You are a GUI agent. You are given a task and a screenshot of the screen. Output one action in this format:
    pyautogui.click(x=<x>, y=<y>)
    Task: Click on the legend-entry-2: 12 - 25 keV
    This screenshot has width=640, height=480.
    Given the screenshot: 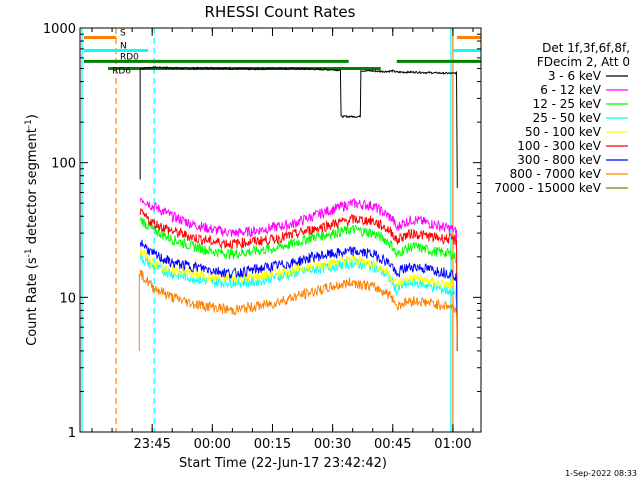 What is the action you would take?
    pyautogui.click(x=567, y=104)
    